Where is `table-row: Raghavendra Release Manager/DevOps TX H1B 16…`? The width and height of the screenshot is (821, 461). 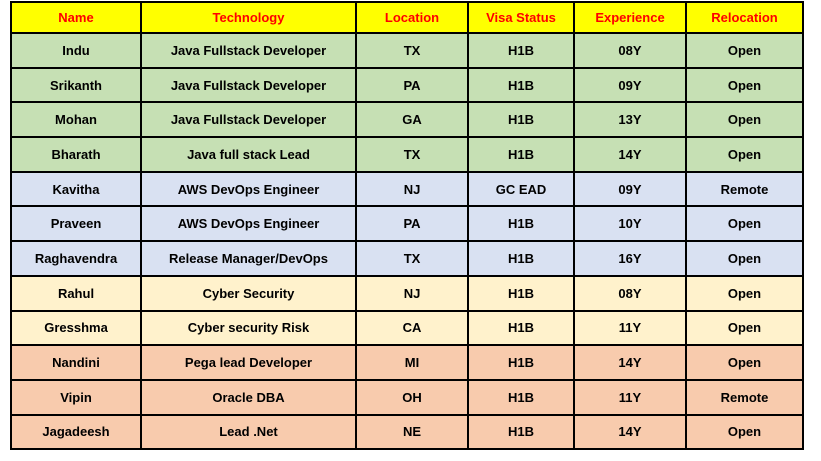 table-row: Raghavendra Release Manager/DevOps TX H1B 16… is located at coordinates (407, 258).